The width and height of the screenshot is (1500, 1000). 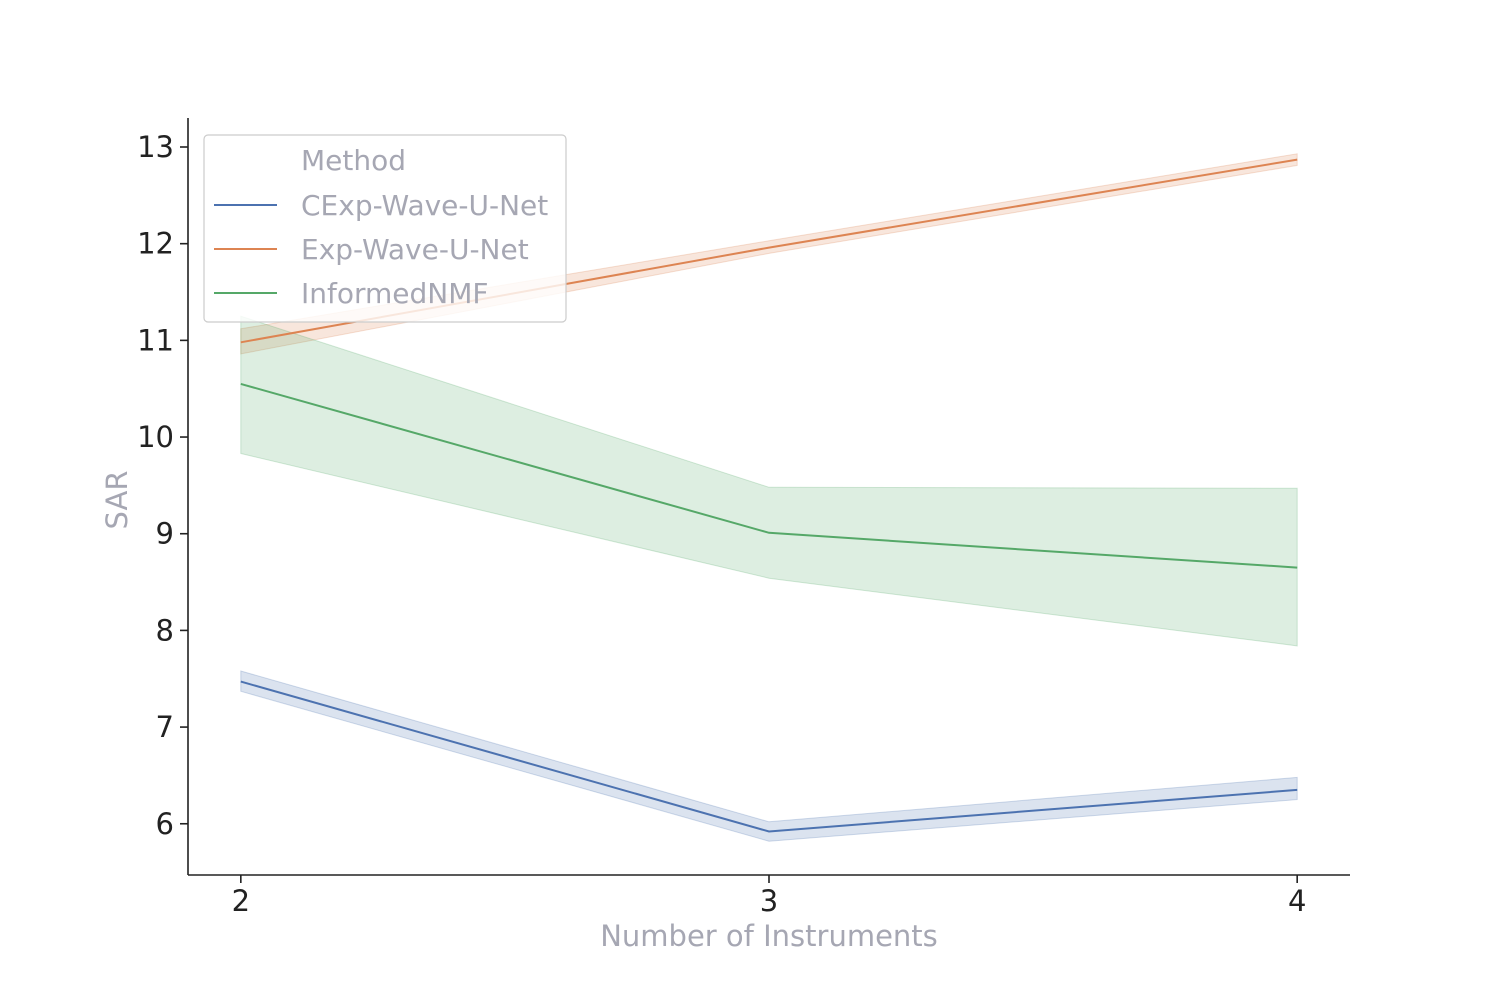 What do you see at coordinates (241, 901) in the screenshot?
I see `x-tick-label: 2` at bounding box center [241, 901].